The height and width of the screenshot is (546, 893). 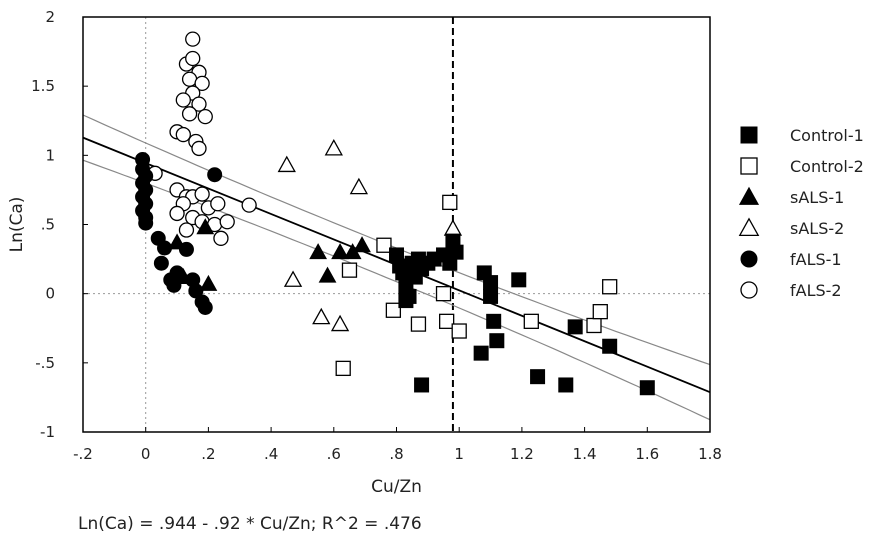 What do you see at coordinates (47, 432) in the screenshot?
I see `y-tick-label: -1` at bounding box center [47, 432].